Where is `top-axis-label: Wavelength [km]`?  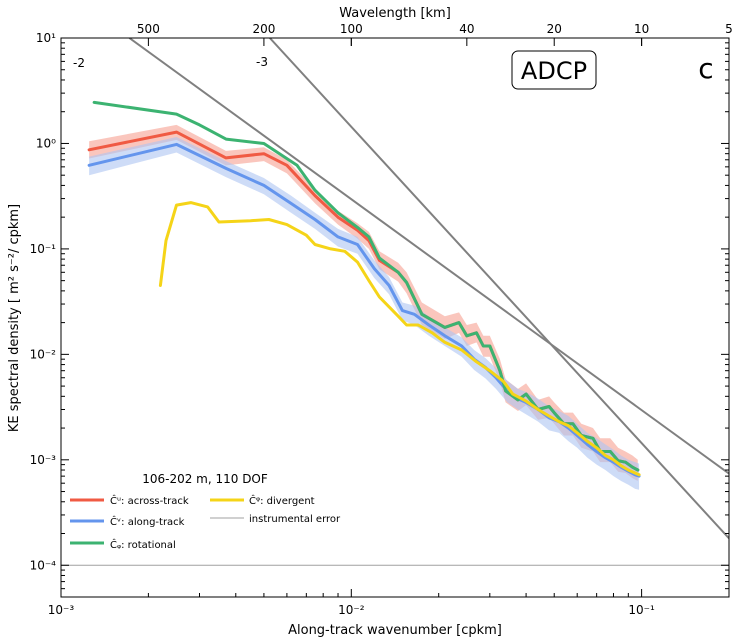
top-axis-label: Wavelength [km] is located at coordinates (395, 13).